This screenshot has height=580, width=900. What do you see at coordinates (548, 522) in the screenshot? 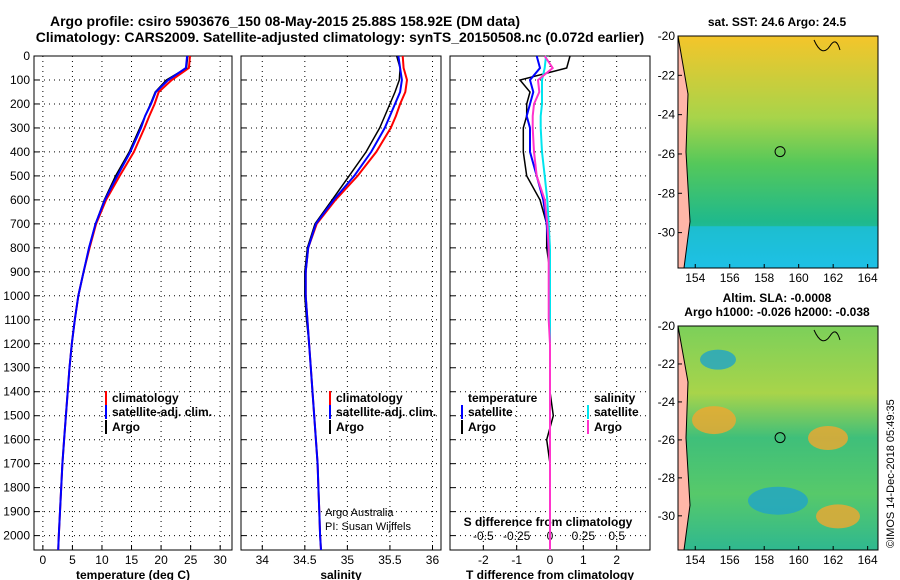
I see `s-diff-axis-title: S difference from climatology` at bounding box center [548, 522].